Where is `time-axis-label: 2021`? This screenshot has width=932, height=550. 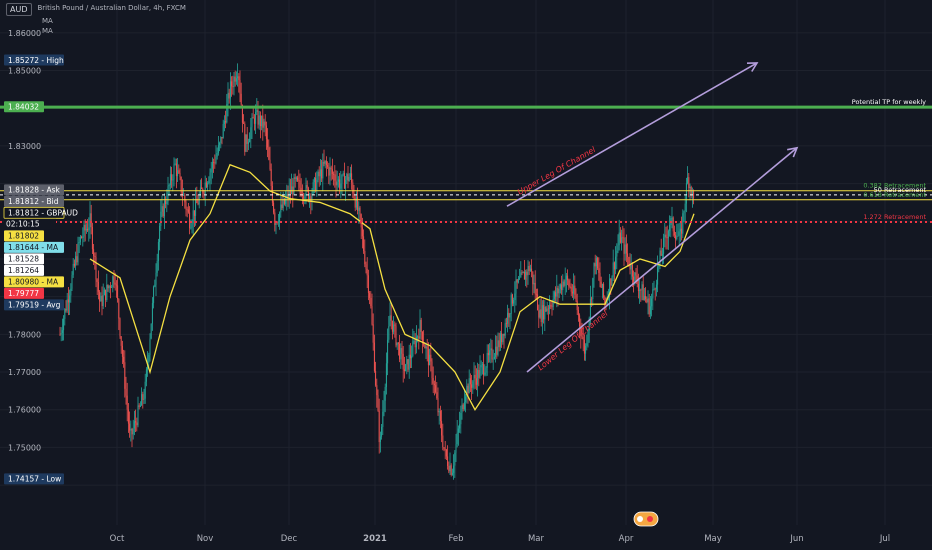 time-axis-label: 2021 is located at coordinates (375, 539).